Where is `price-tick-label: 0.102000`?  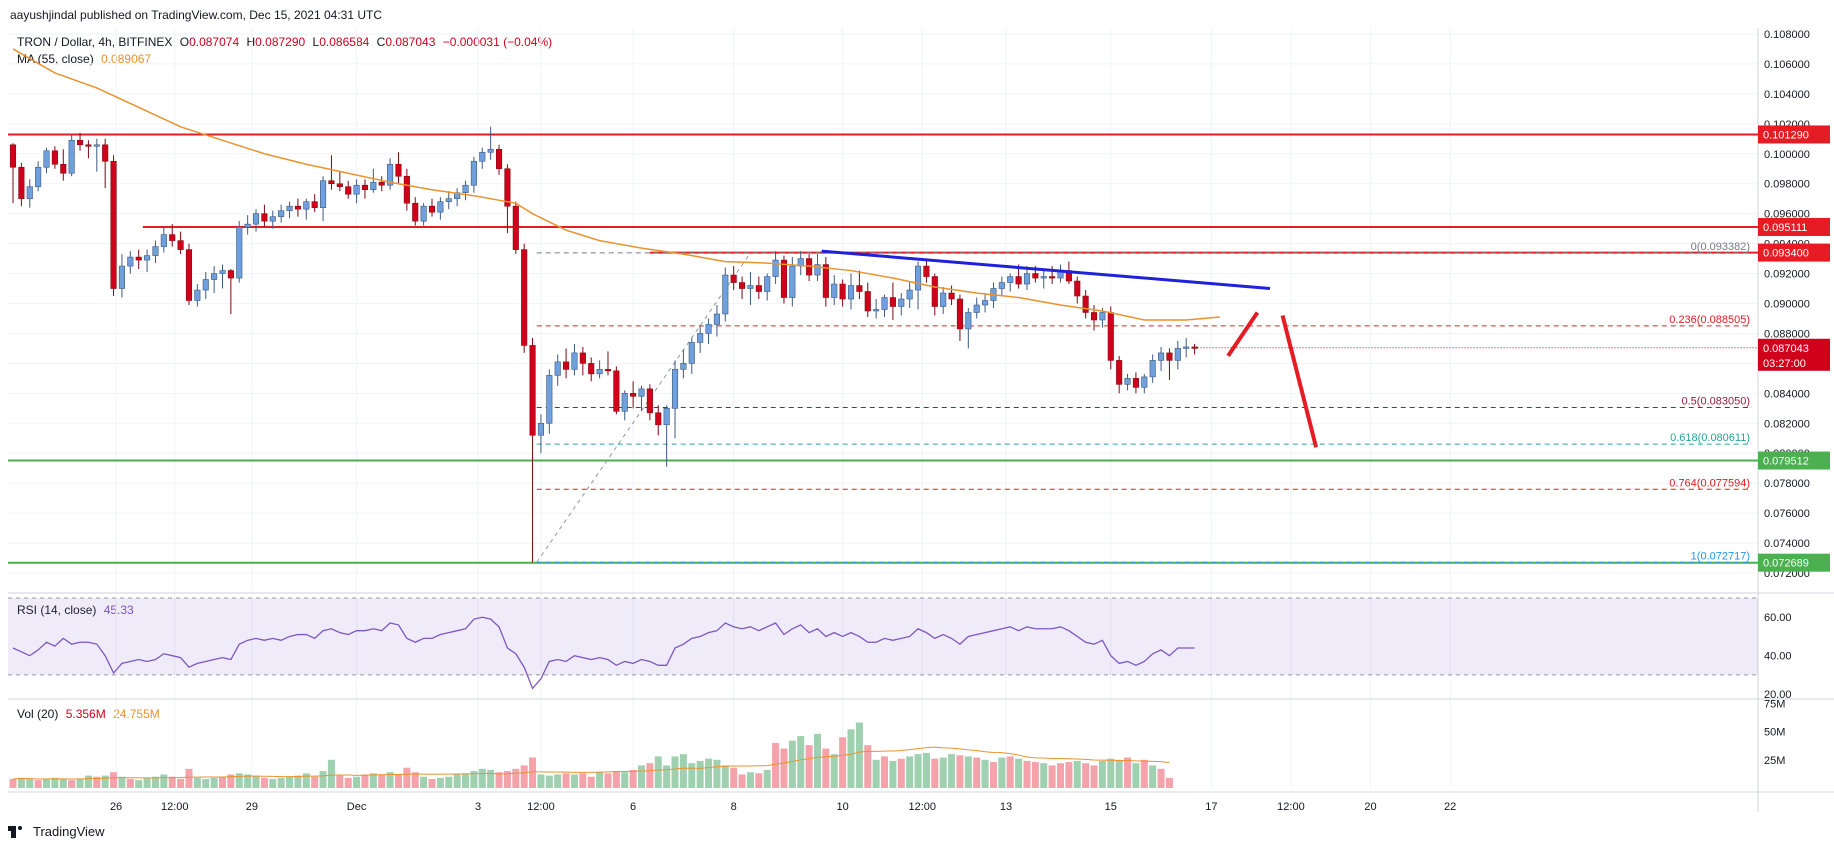 price-tick-label: 0.102000 is located at coordinates (1787, 125).